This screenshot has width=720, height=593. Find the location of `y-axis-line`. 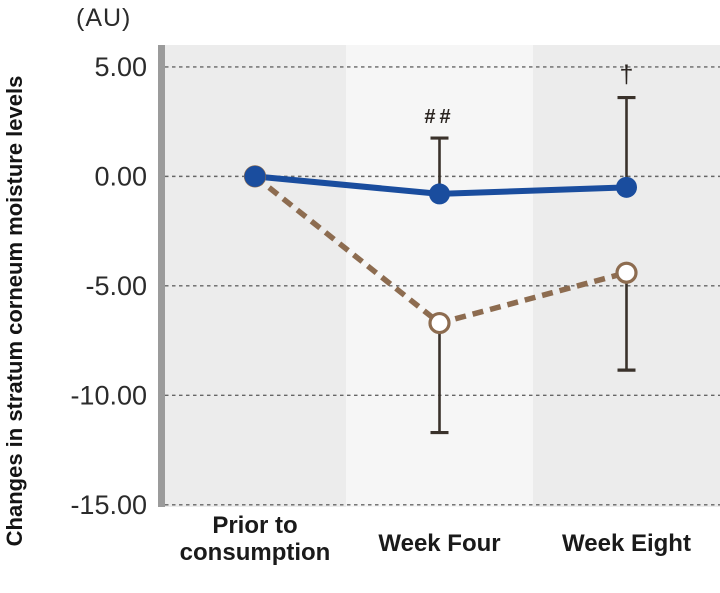

y-axis-line is located at coordinates (161, 276).